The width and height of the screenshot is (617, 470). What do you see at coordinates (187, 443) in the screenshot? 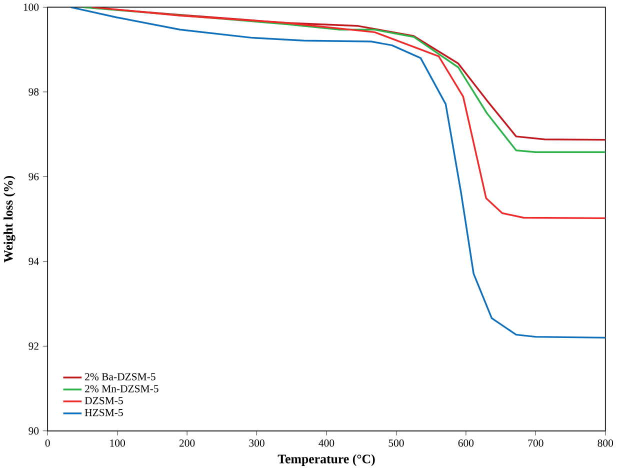
I see `x-tick-label: 200` at bounding box center [187, 443].